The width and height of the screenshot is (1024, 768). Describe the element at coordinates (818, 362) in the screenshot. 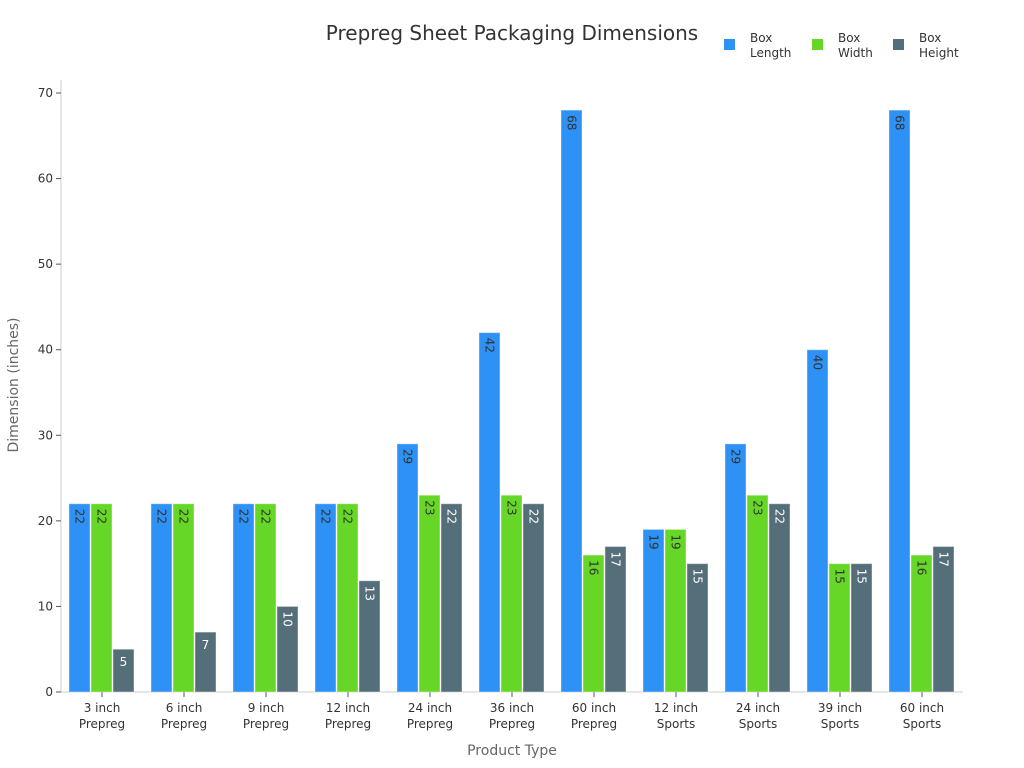

I see `data-label: 40` at that location.